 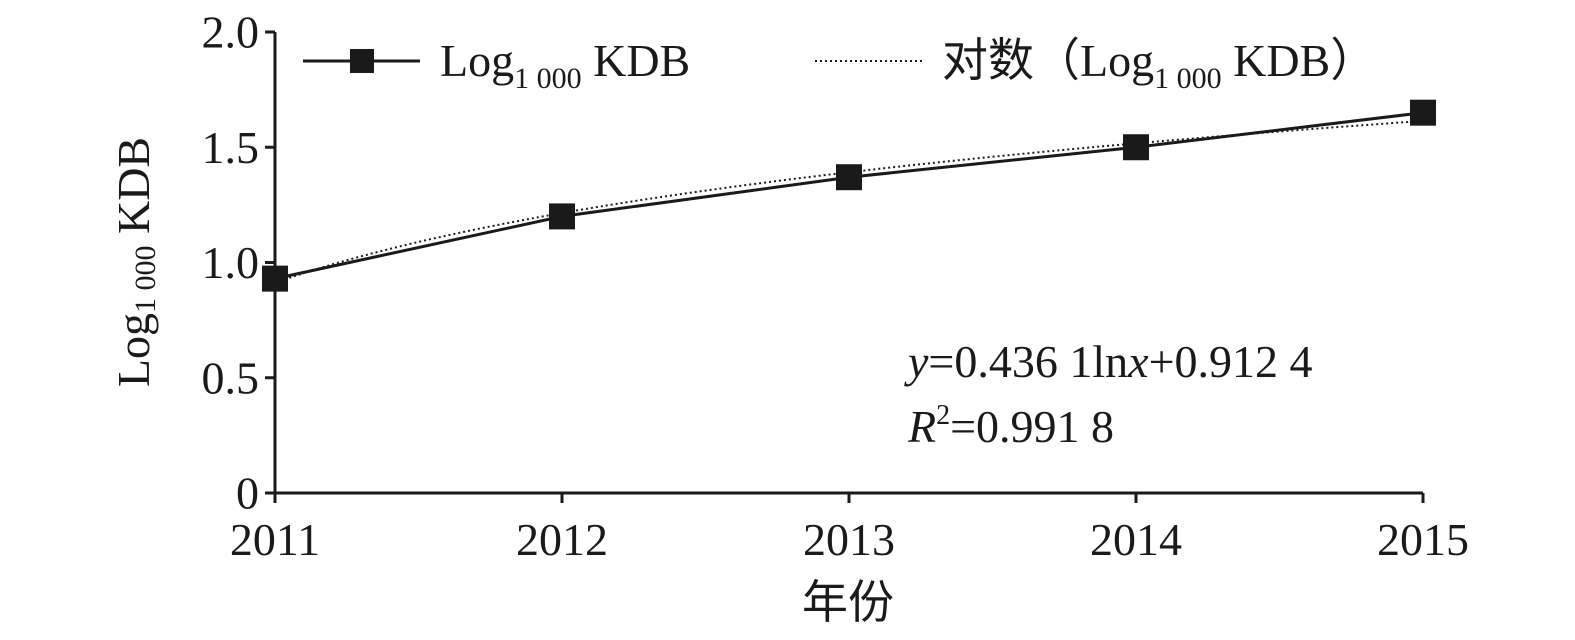 I want to click on eq-x: x, so click(x=1138, y=361).